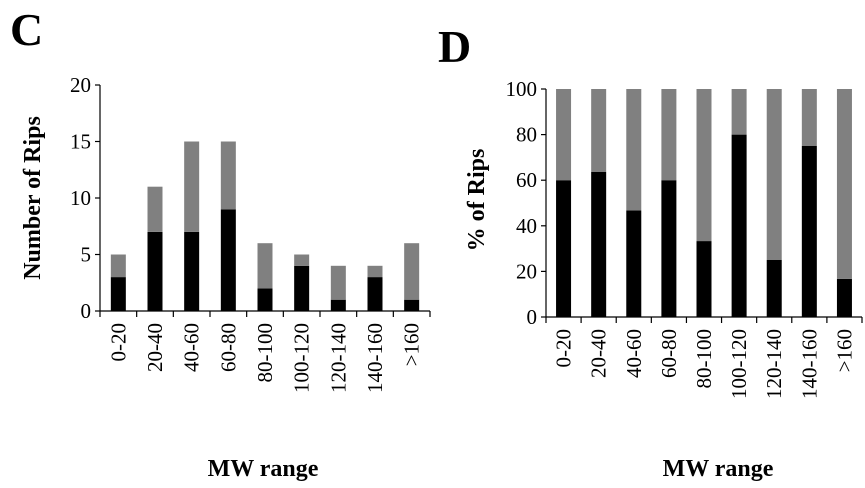  I want to click on y-tick-label: 100, so click(522, 89).